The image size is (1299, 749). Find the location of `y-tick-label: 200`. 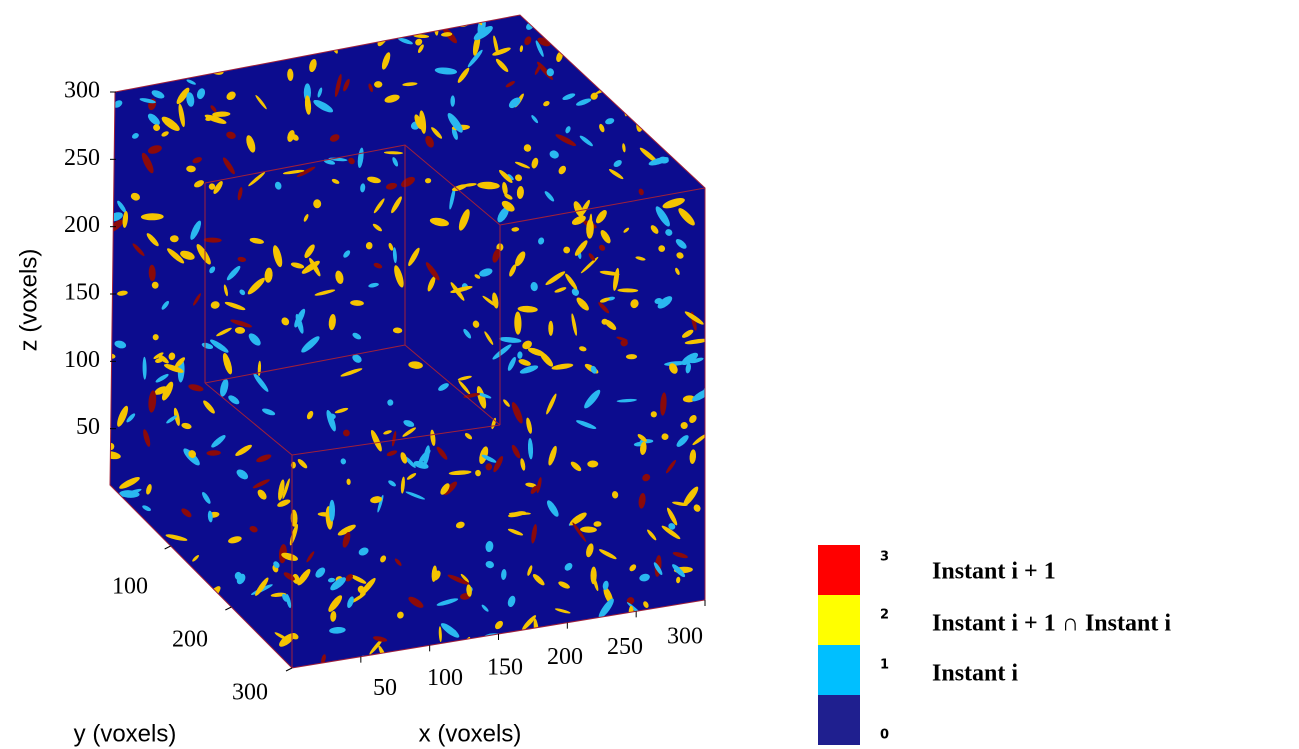

y-tick-label: 200 is located at coordinates (190, 640).